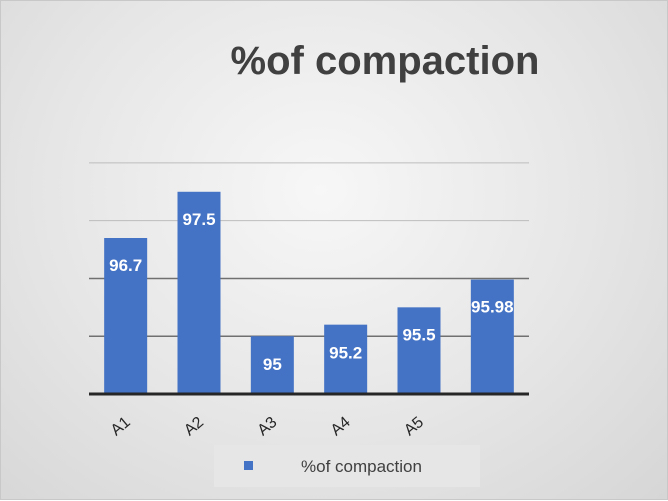 The image size is (668, 501). What do you see at coordinates (414, 427) in the screenshot?
I see `x-tick-label: A5` at bounding box center [414, 427].